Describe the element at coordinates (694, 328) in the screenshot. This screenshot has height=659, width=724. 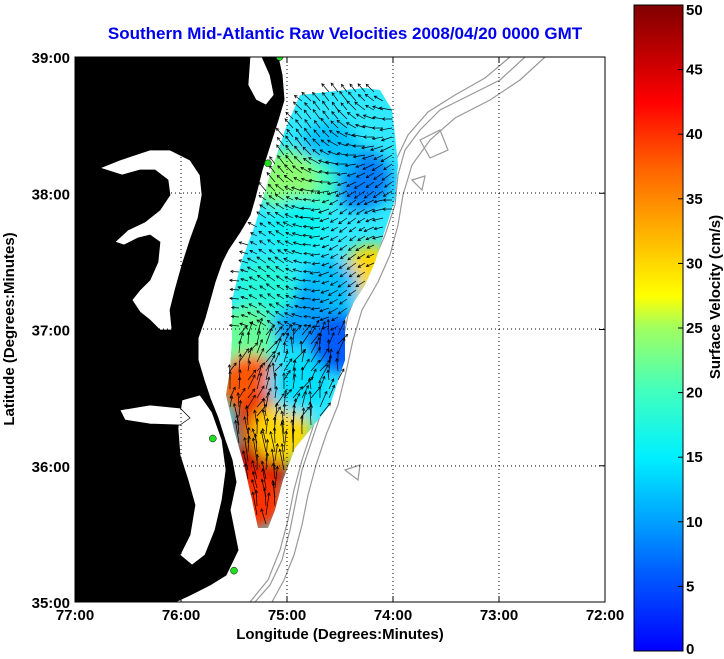
I see `colorbar-tick-label: 25` at that location.